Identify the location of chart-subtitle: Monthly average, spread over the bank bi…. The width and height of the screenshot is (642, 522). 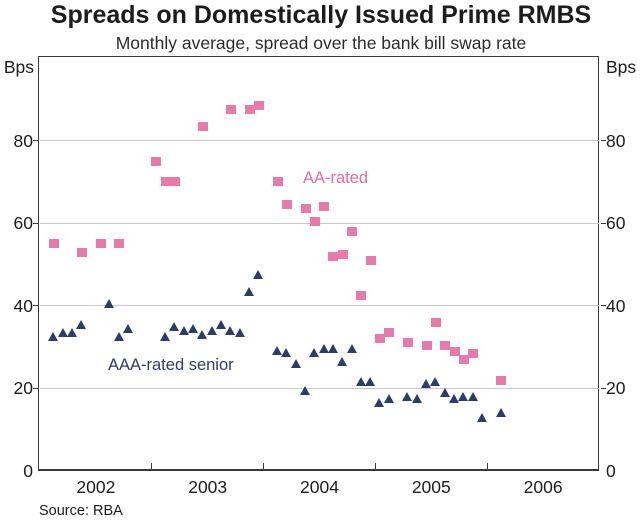
(321, 43).